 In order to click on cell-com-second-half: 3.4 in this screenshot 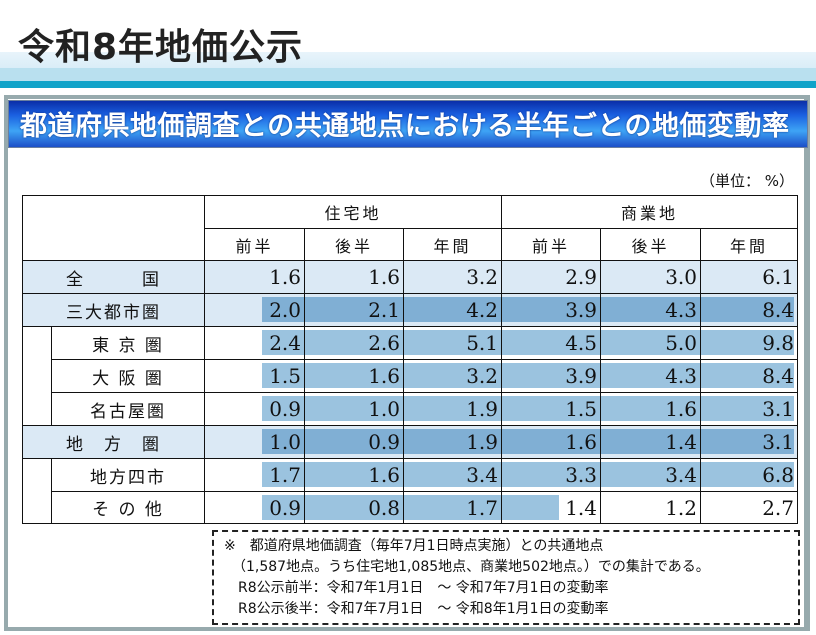, I will do `click(650, 475)`.